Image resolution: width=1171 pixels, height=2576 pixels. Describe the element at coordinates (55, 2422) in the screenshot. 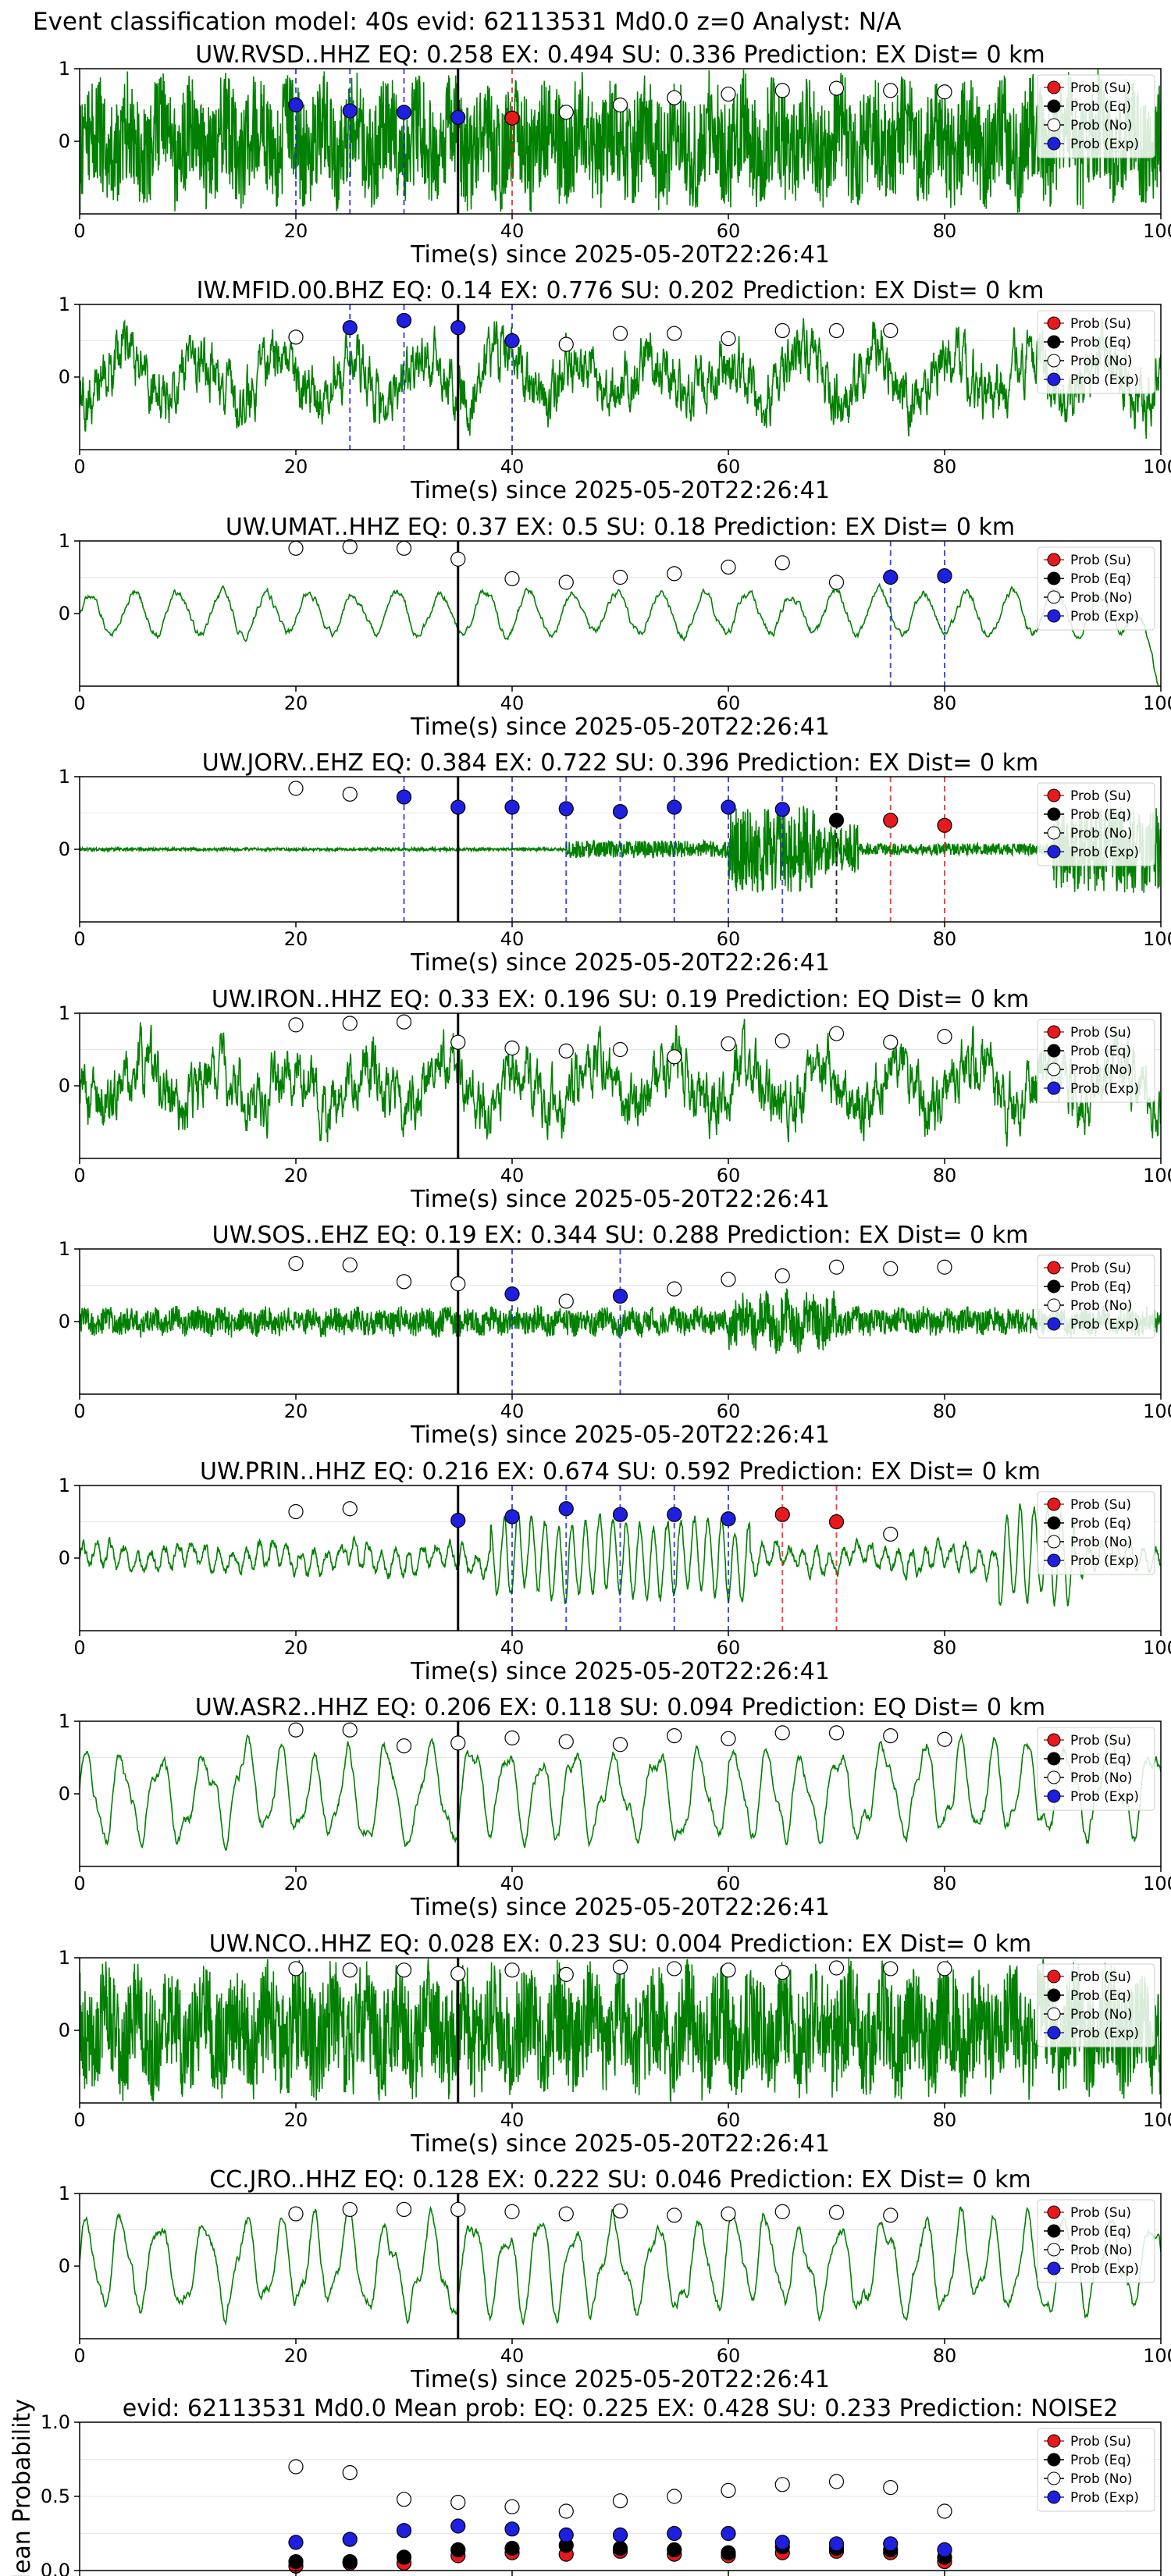

I see `y-tick-label: 1.0` at that location.